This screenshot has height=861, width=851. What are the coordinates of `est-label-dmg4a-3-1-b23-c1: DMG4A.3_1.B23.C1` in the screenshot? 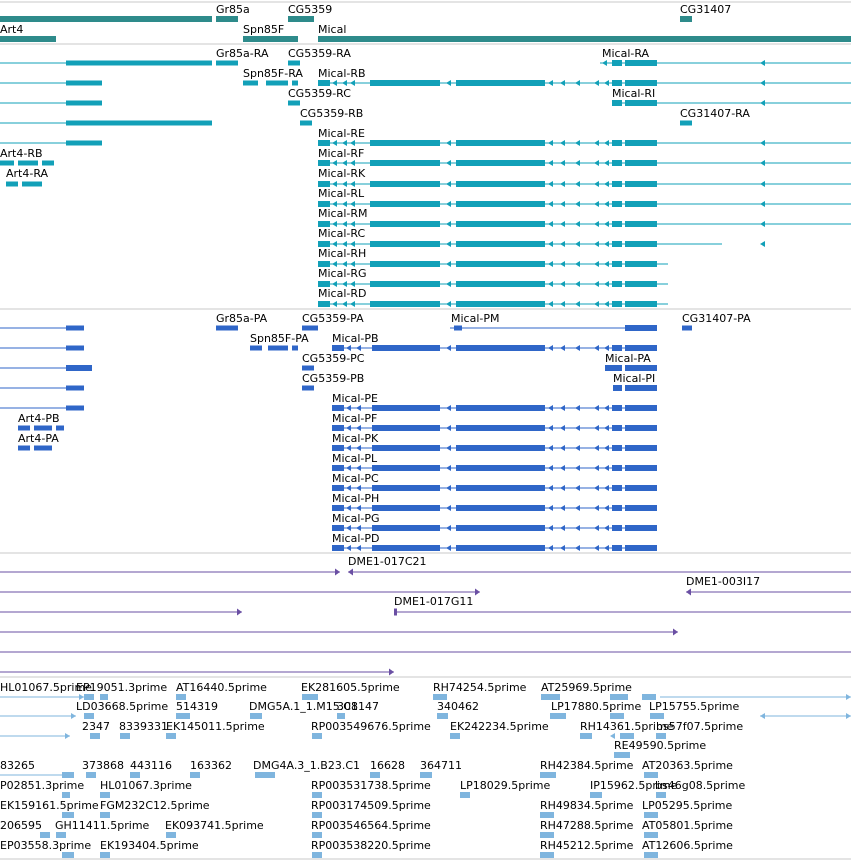 It's located at (306, 765).